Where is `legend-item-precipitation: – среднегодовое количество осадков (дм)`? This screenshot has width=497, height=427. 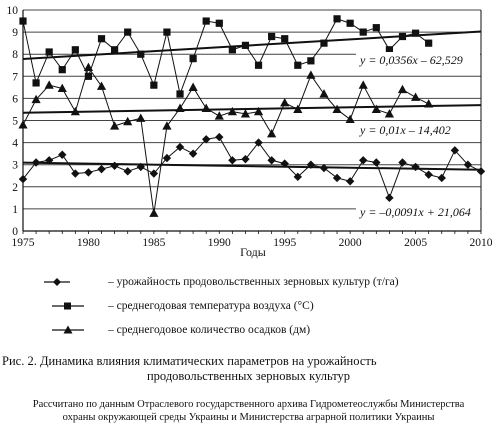 legend-item-precipitation: – среднегодовое количество осадков (дм) is located at coordinates (260, 330).